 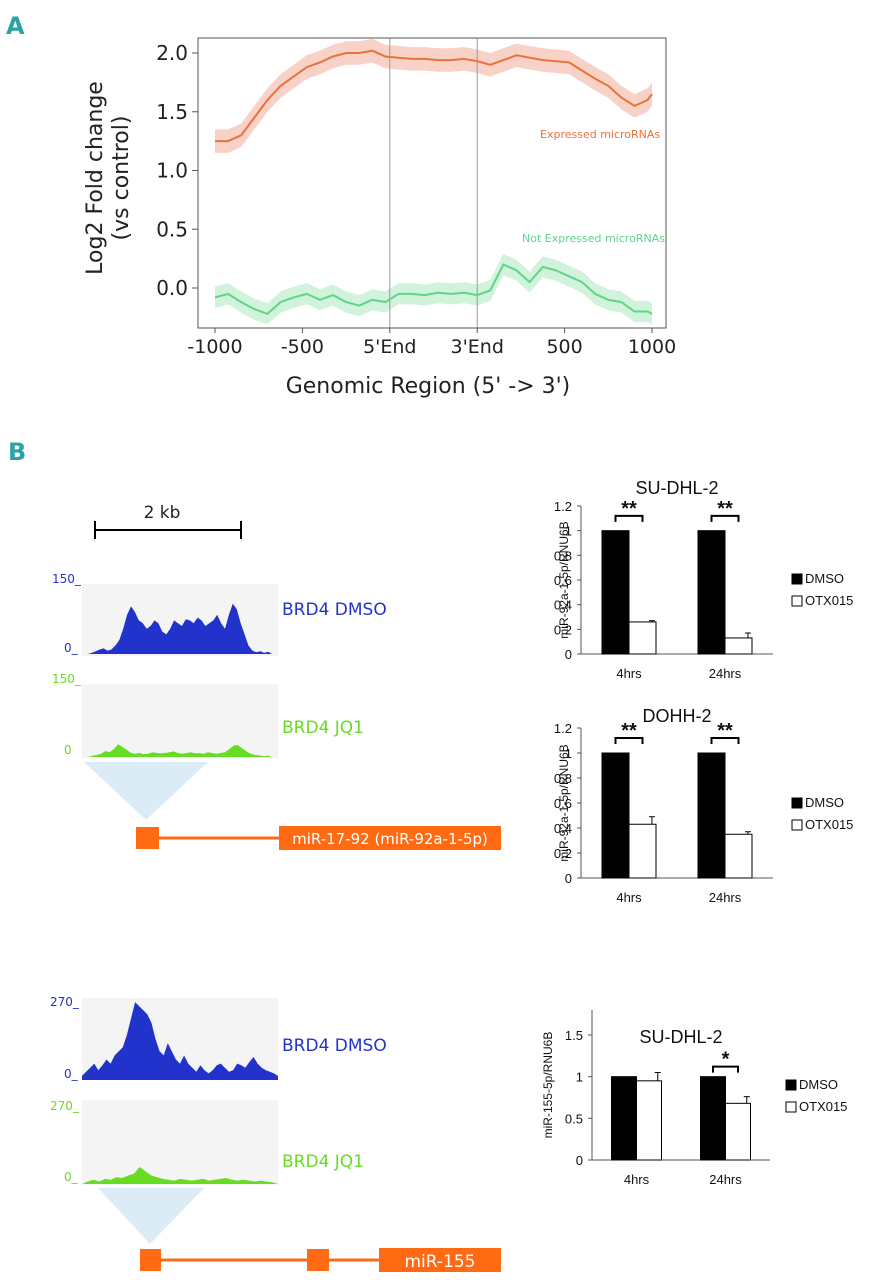 What do you see at coordinates (593, 238) in the screenshot?
I see `legend-not-expressed-label: Not Expressed microRNAs` at bounding box center [593, 238].